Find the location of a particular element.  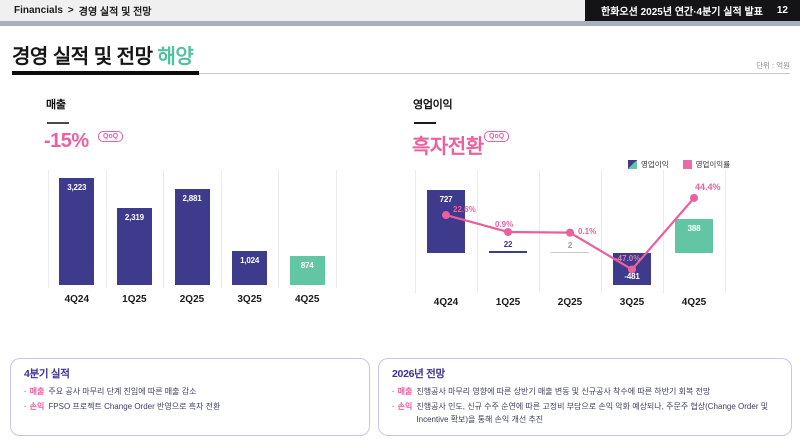

bar-value-label: 2 is located at coordinates (570, 245).